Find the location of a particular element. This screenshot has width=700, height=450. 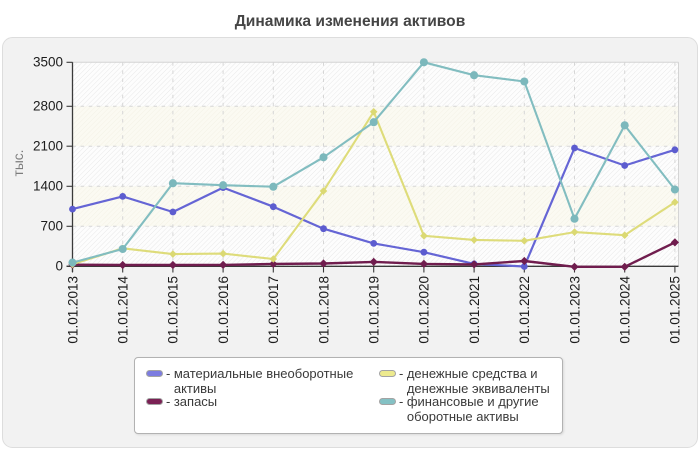

svg-text: 01.01.2021 is located at coordinates (474, 310).